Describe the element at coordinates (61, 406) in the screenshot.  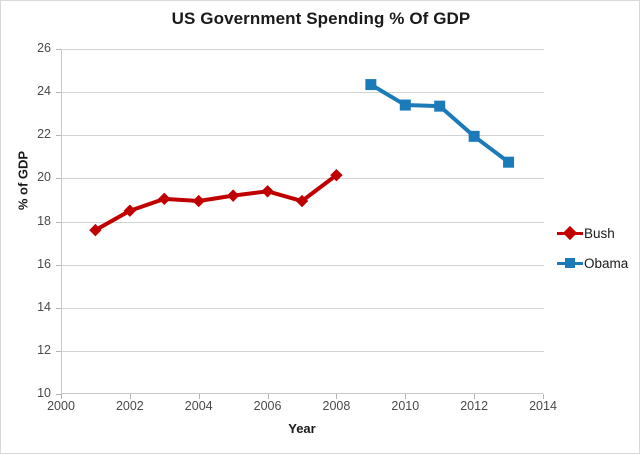
I see `x-tick-label: 2000` at that location.